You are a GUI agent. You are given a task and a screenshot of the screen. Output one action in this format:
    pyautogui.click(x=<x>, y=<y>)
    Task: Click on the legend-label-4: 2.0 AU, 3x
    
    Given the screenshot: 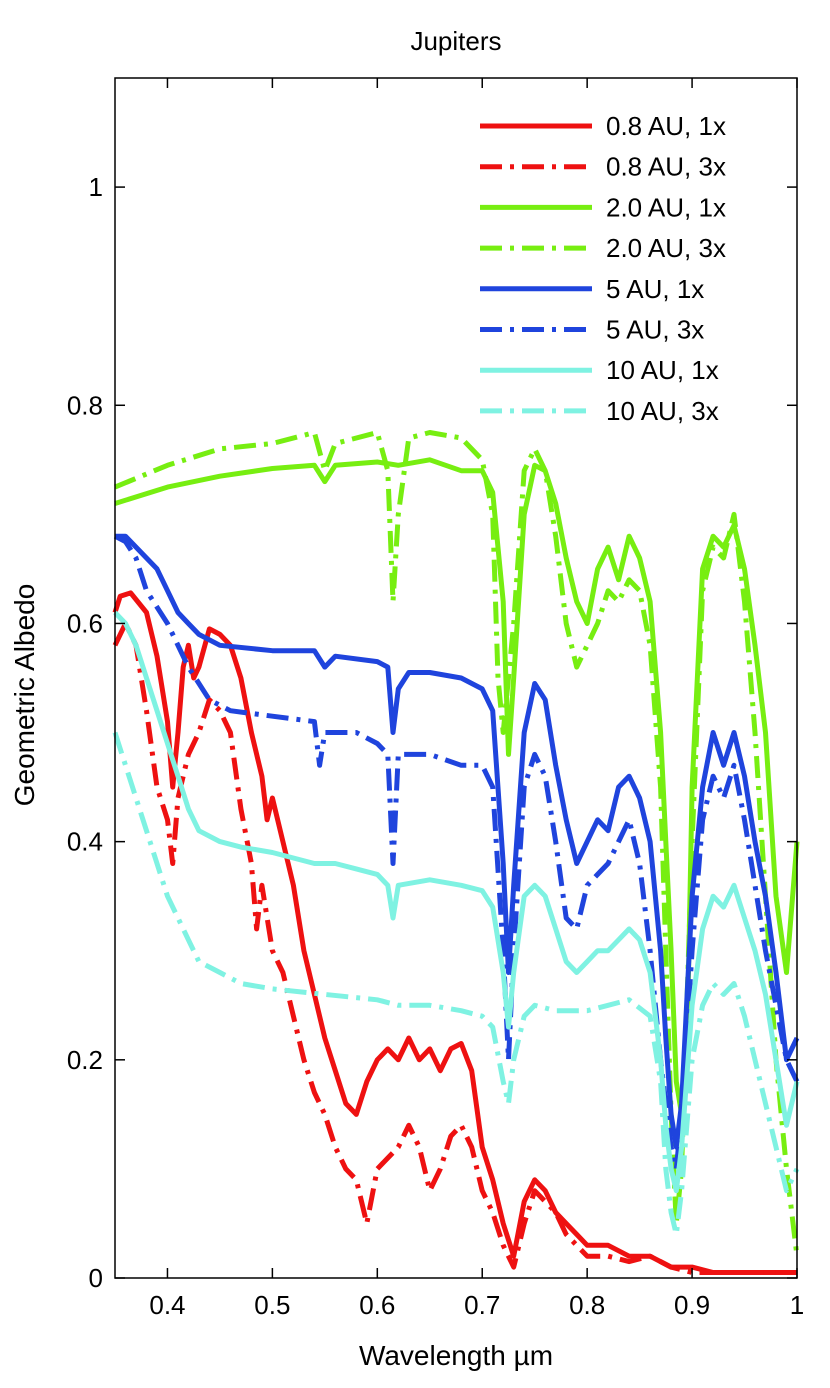 What is the action you would take?
    pyautogui.click(x=666, y=248)
    